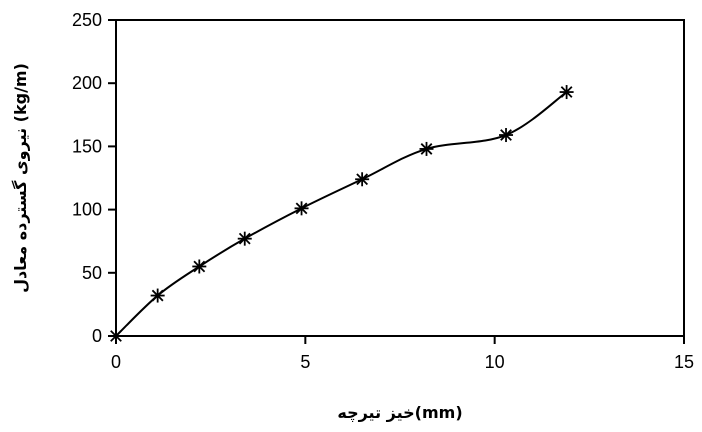 The image size is (702, 432). Describe the element at coordinates (97, 336) in the screenshot. I see `y-tick-label: 0` at that location.